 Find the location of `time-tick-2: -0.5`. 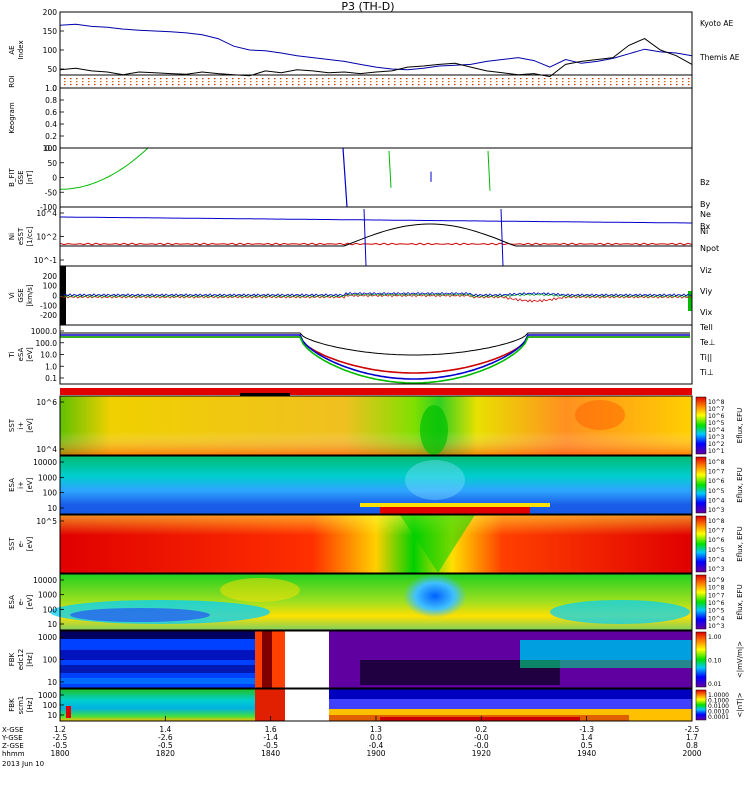

time-tick-2: -0.5 is located at coordinates (270, 745).